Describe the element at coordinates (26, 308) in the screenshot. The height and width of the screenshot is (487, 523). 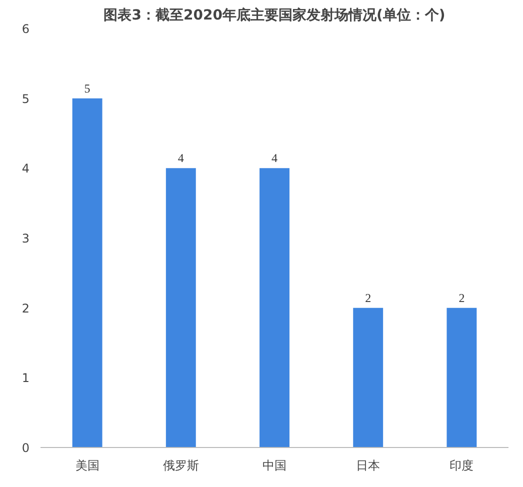
I see `y-tick-label: 2` at that location.